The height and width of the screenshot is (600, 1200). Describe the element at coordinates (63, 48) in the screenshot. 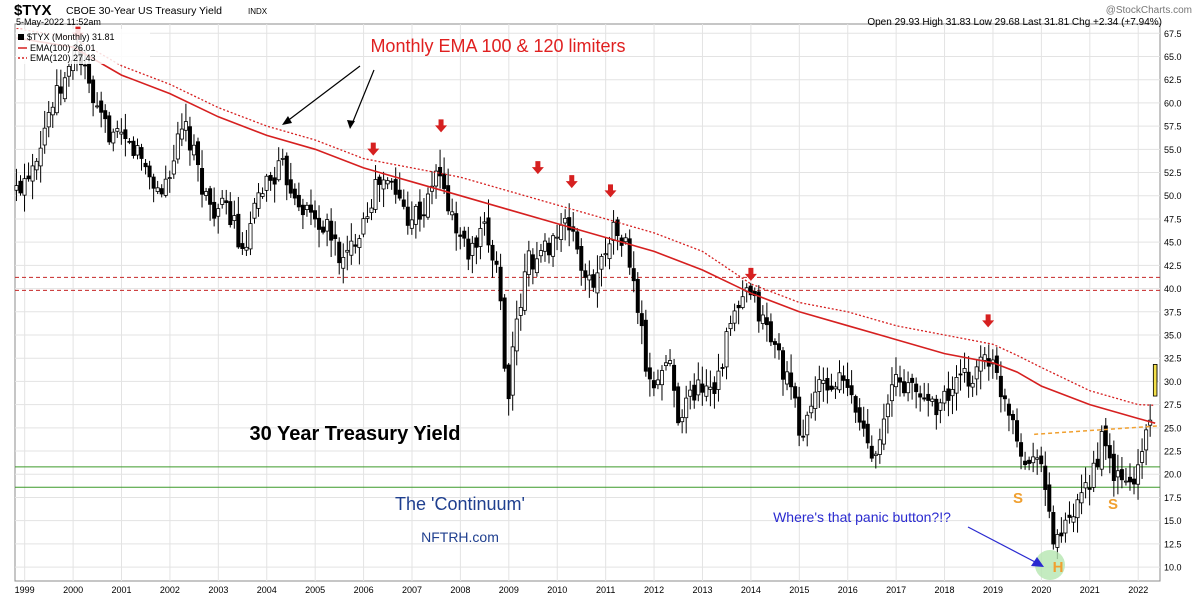

I see `legend-ema100: EMA(100) 26.01` at that location.